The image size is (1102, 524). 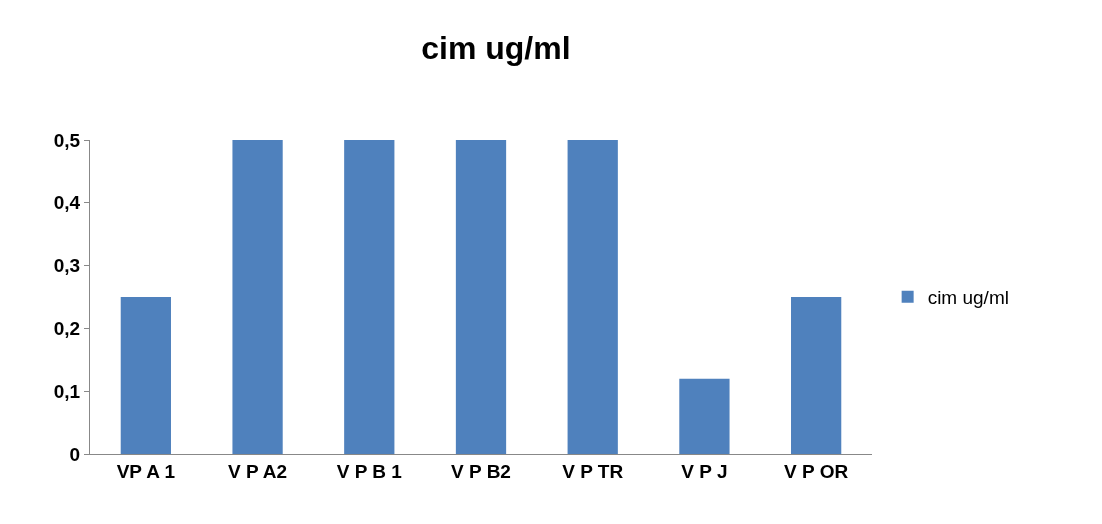 What do you see at coordinates (257, 471) in the screenshot?
I see `x-tick-label: V P A2` at bounding box center [257, 471].